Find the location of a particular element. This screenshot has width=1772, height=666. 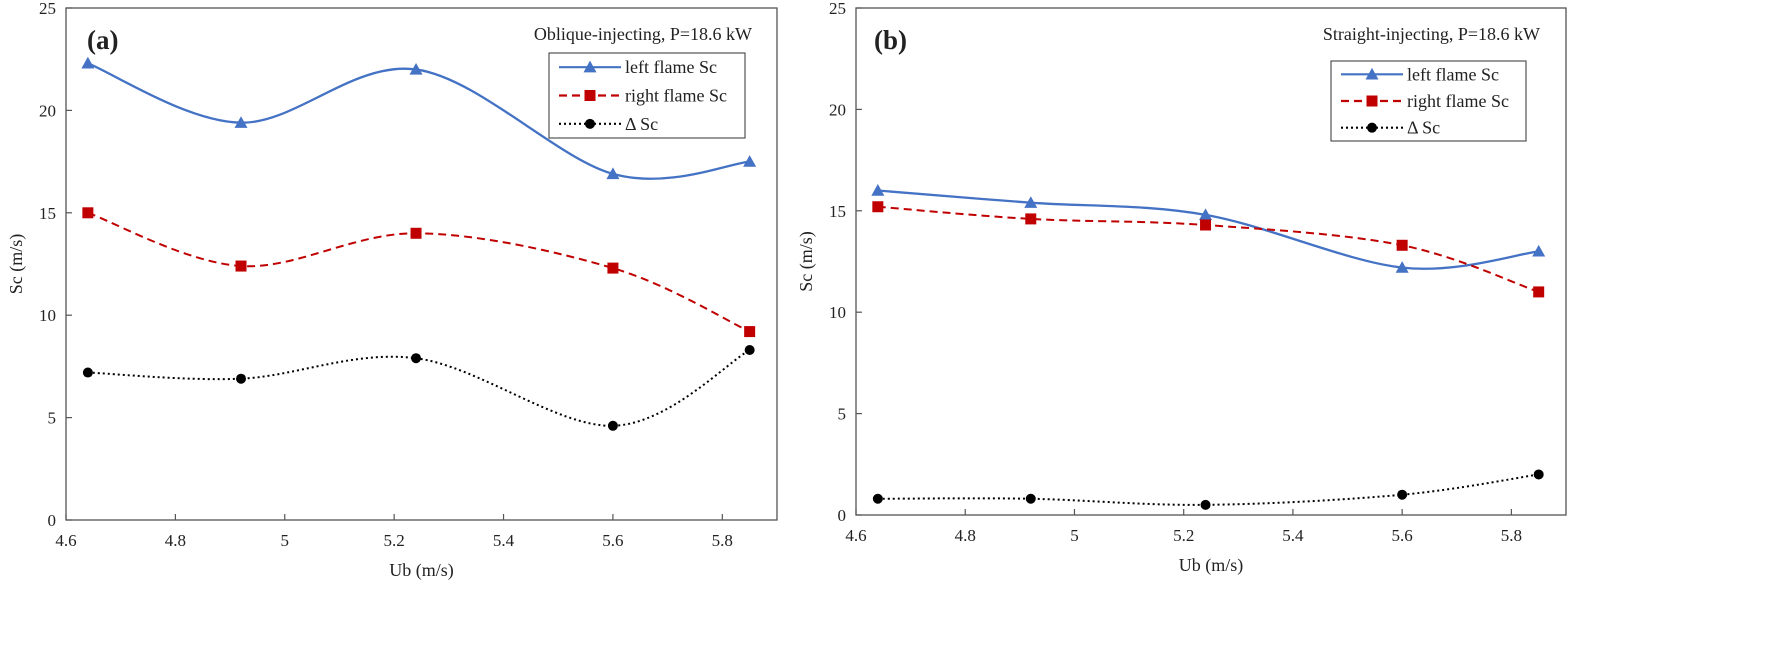

chart-annotation: Straight-injecting, P=18.6 kW is located at coordinates (1431, 34).